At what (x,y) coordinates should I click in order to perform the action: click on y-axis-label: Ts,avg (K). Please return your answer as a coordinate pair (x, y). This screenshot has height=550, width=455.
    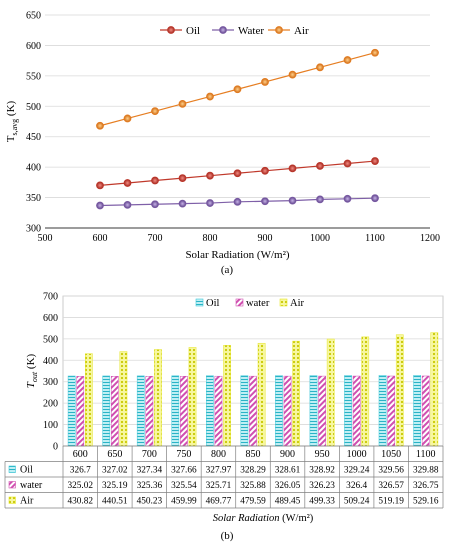
    Looking at the image, I should click on (12, 121).